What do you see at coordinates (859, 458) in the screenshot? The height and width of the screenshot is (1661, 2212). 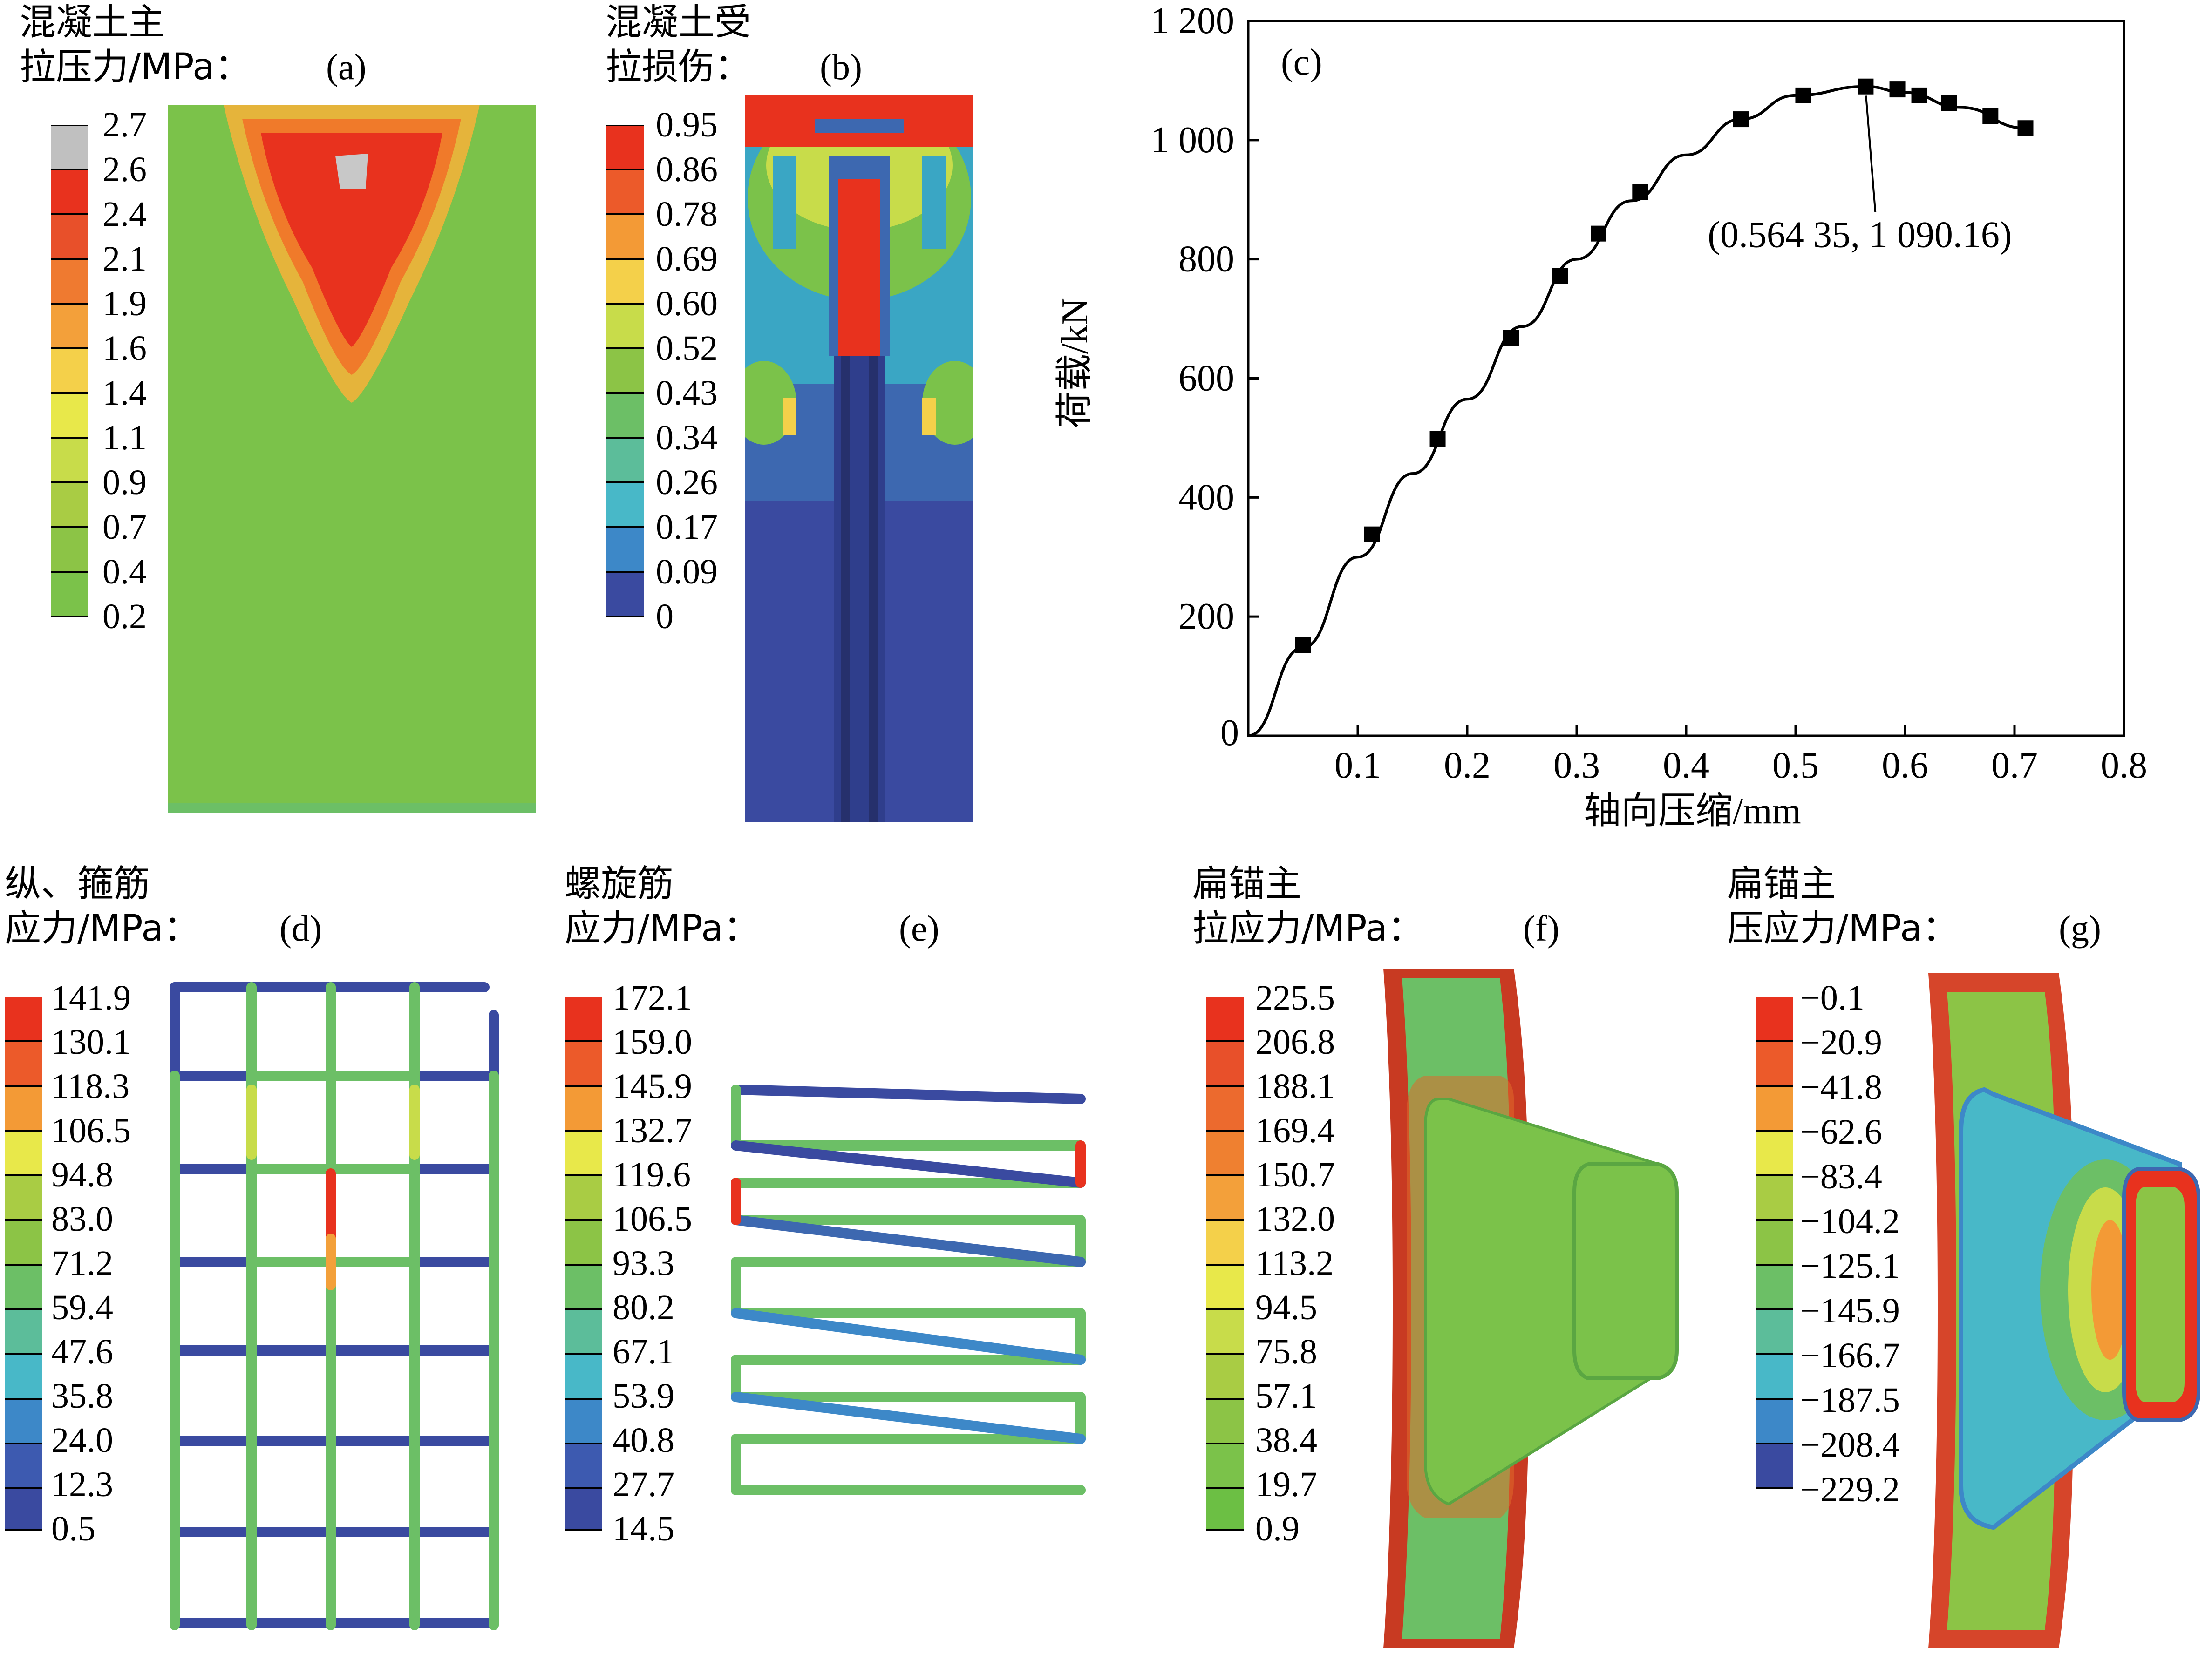 I see `concrete-damage-contour` at bounding box center [859, 458].